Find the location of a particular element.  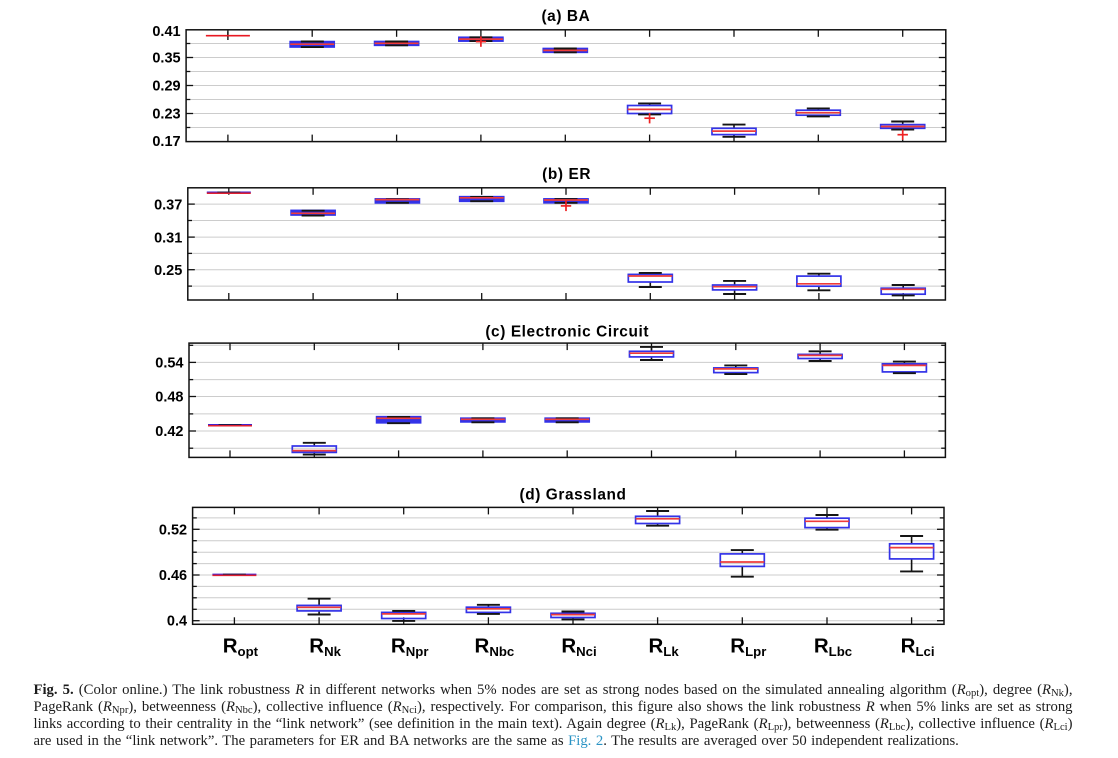

svg-text: RLbc is located at coordinates (833, 646).